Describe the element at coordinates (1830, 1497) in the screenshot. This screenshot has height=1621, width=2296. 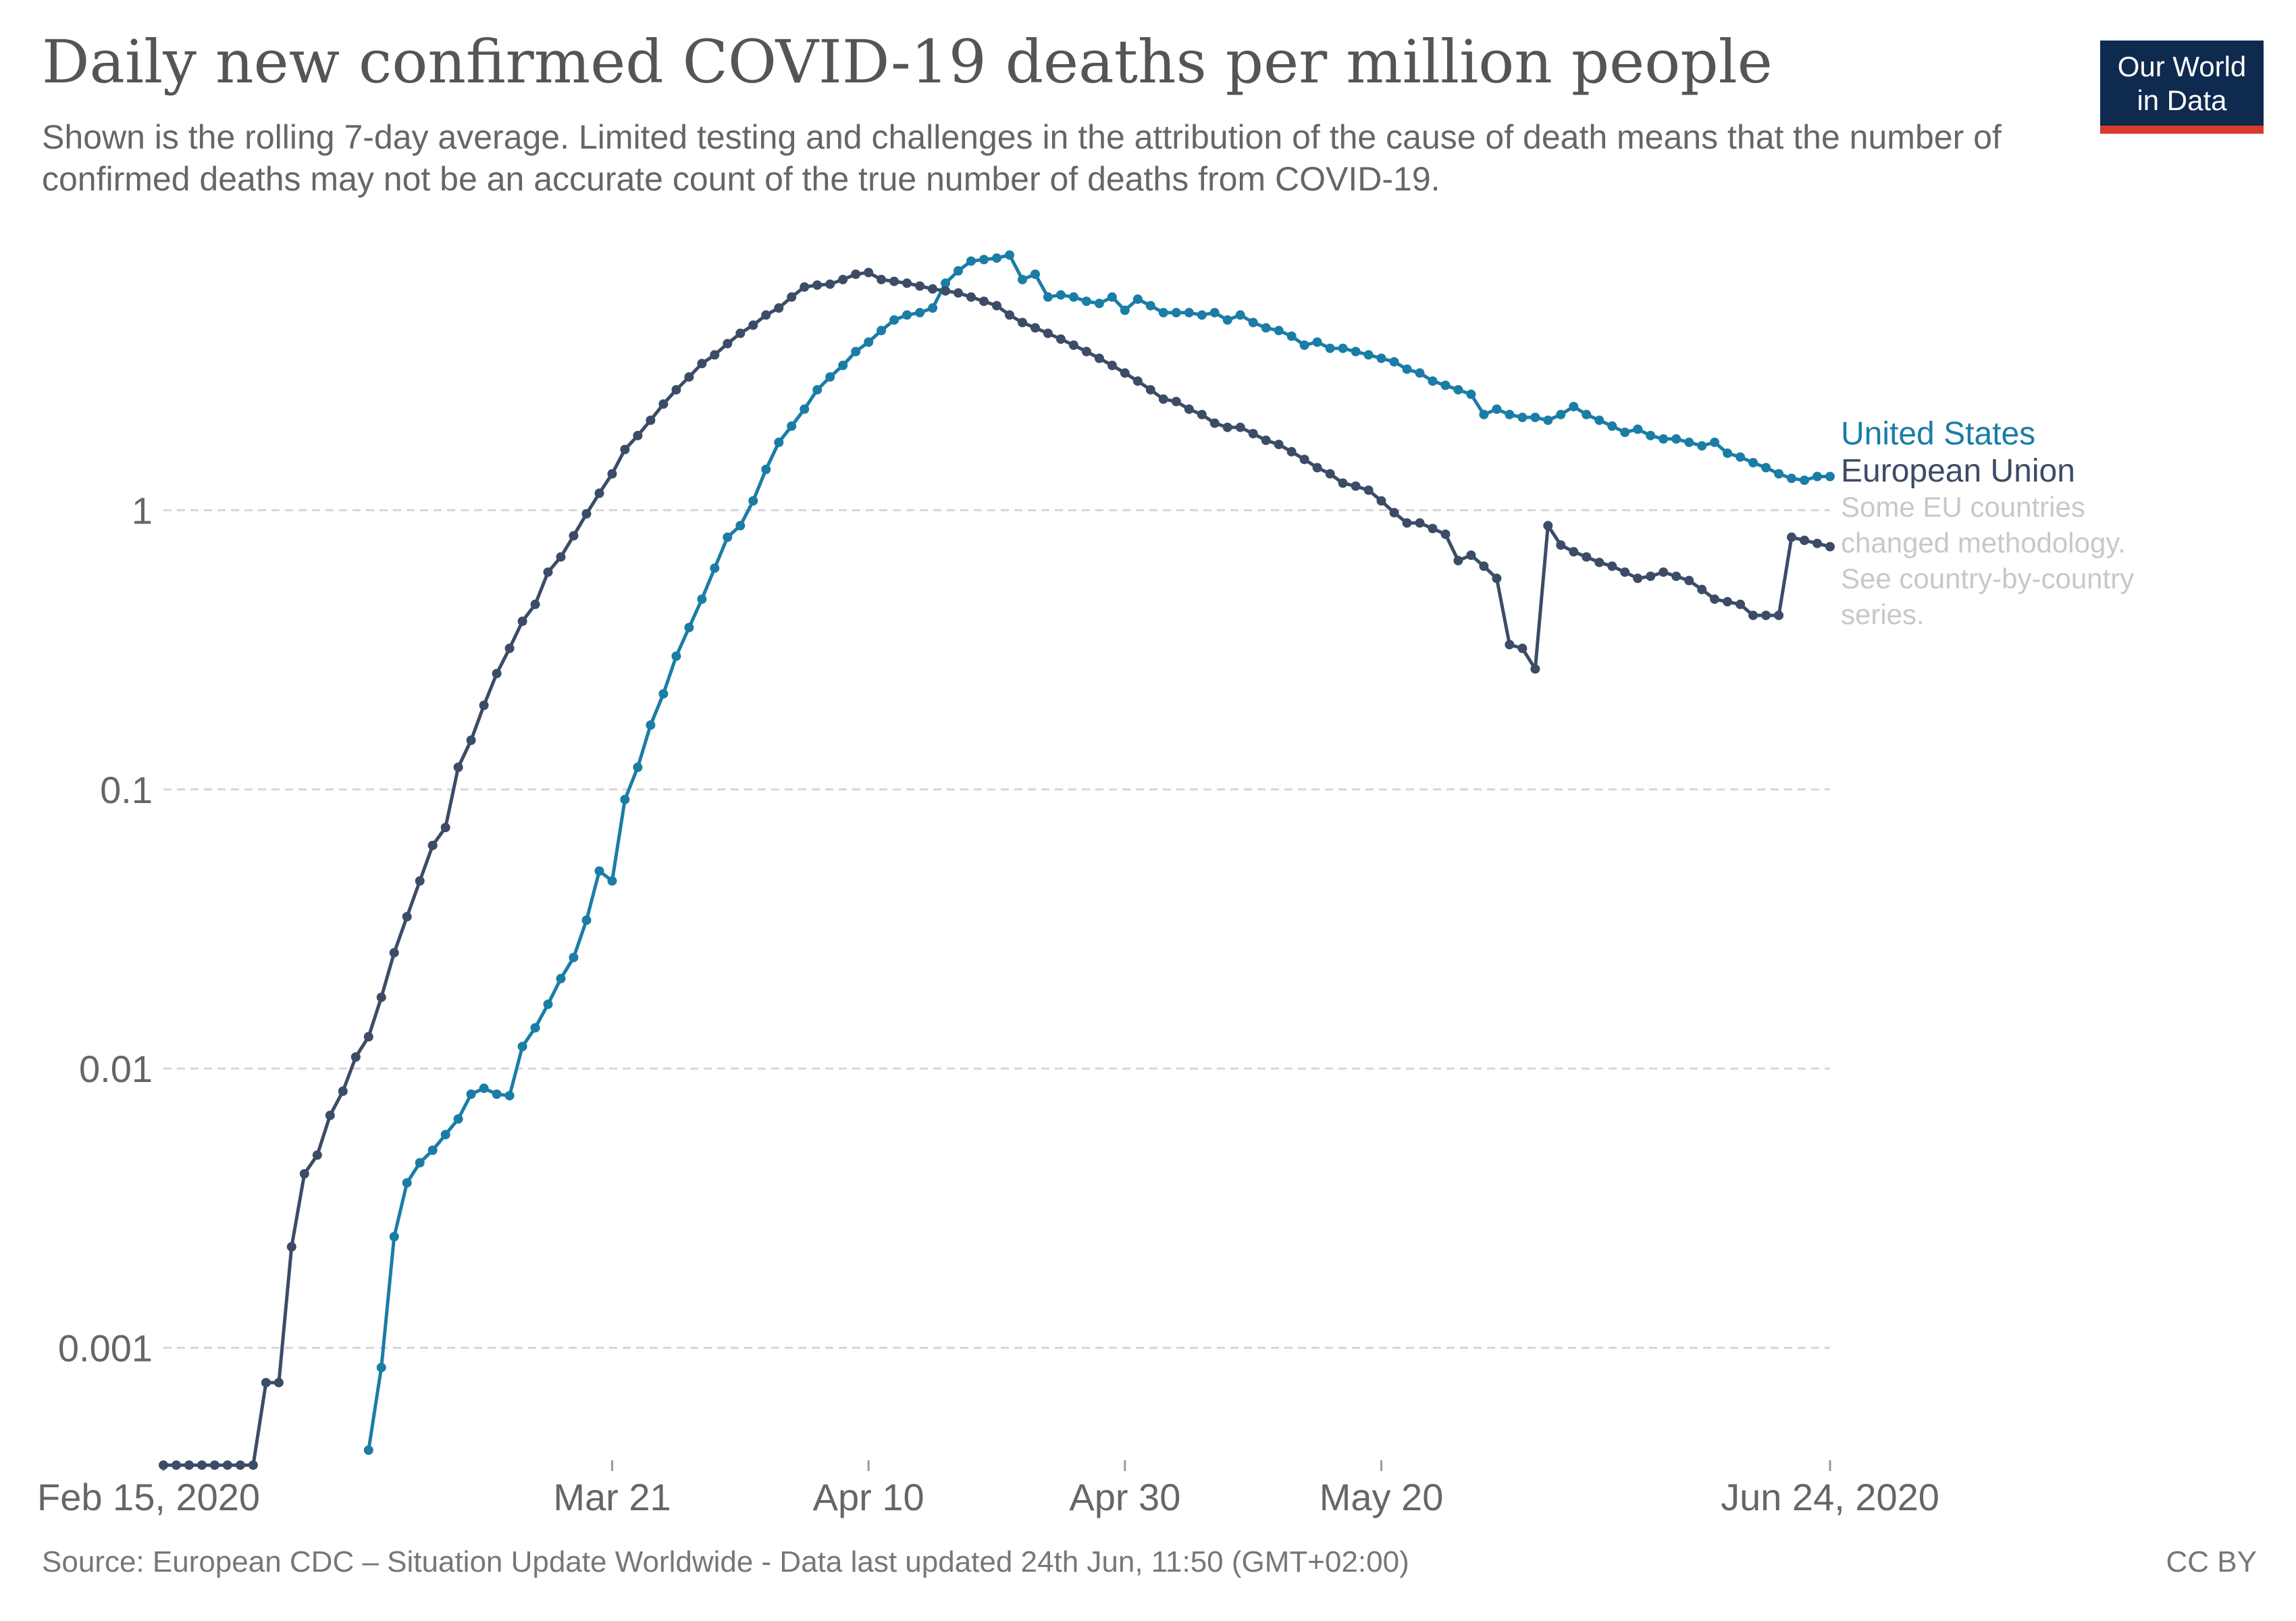
I see `x-tick-label: Jun 24, 2020` at that location.